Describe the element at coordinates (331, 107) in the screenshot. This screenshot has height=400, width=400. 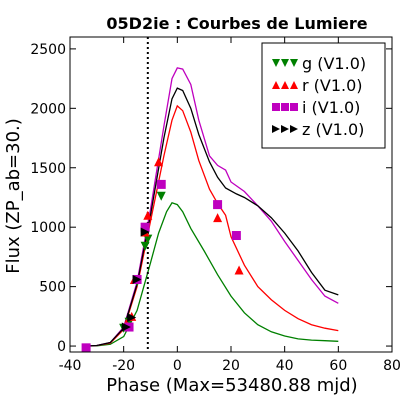
I see `legend-entry: i (V1.0)` at that location.